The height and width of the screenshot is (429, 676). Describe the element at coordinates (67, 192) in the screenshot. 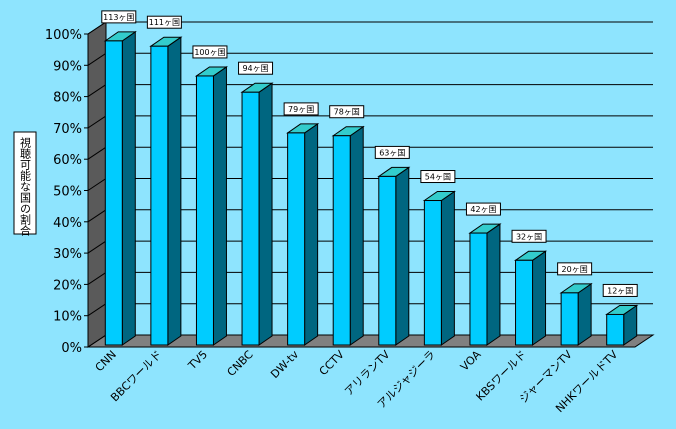

I see `y-tick-label: 50%` at that location.